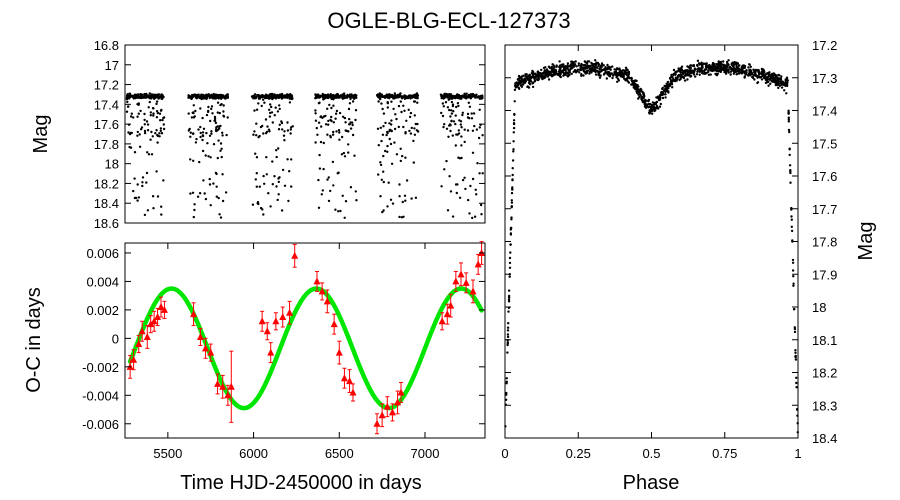 Image resolution: width=900 pixels, height=500 pixels. Describe the element at coordinates (301, 483) in the screenshot. I see `oc-x-axis-label: Time HJD-2450000 in days` at that location.